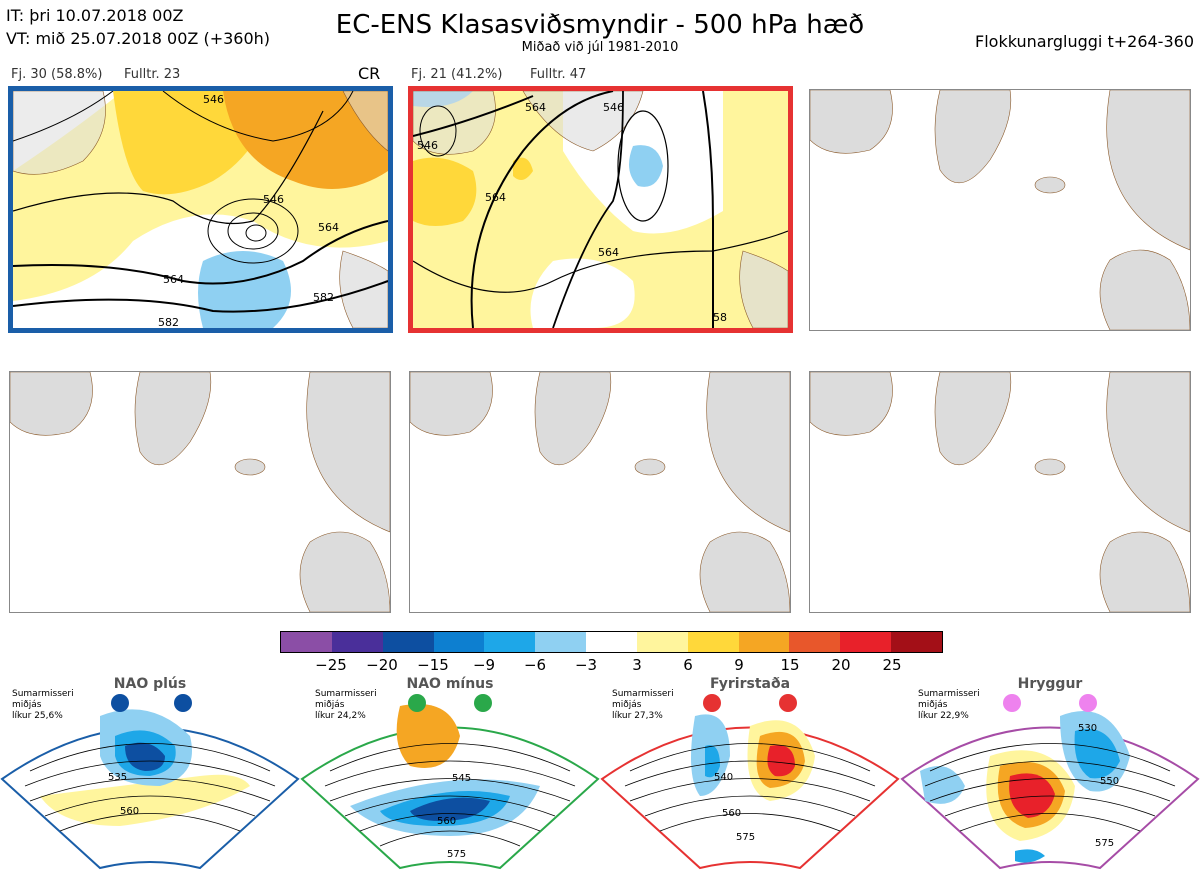 This screenshot has height=871, width=1200. Describe the element at coordinates (57, 74) in the screenshot. I see `cluster-1-members: Fj. 30 (58.8%)` at that location.